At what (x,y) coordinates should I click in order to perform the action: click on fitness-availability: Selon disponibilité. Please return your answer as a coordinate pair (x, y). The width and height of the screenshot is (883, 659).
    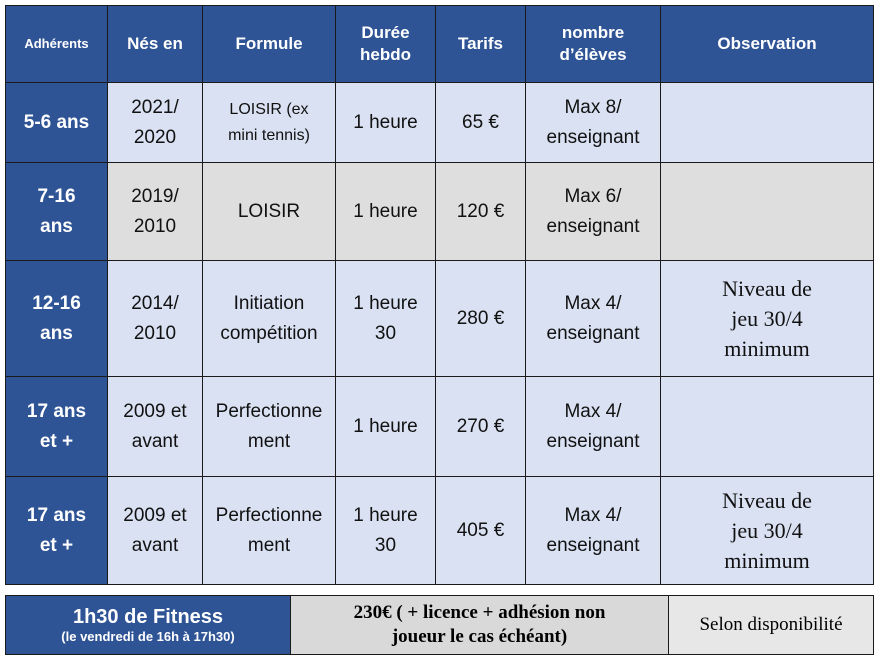
    Looking at the image, I should click on (771, 625).